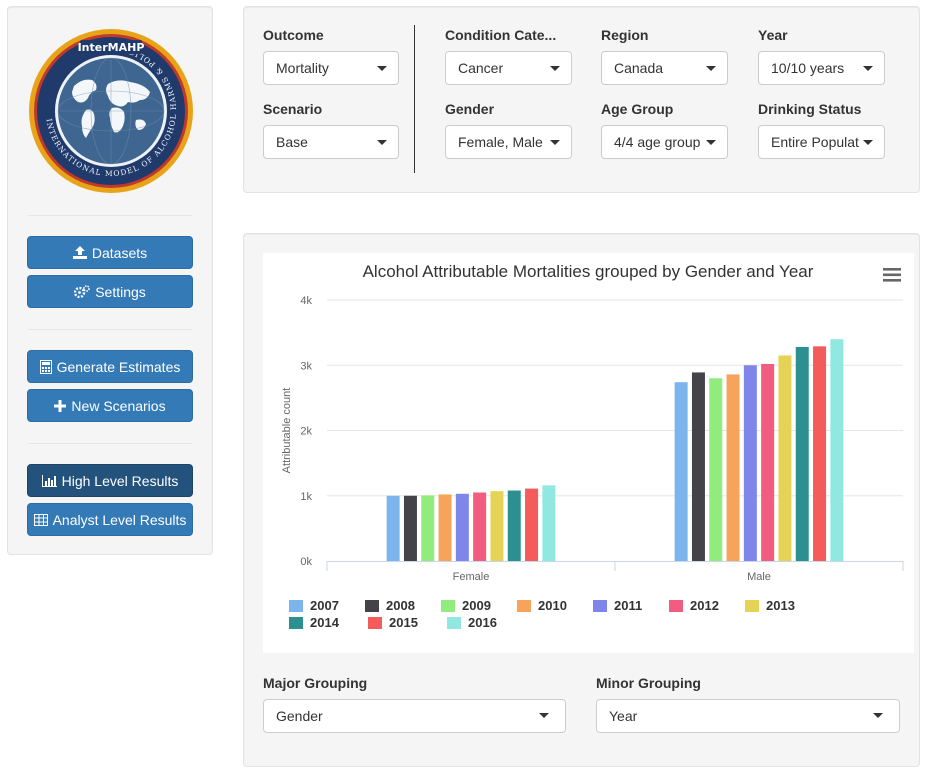 Image resolution: width=927 pixels, height=776 pixels. Describe the element at coordinates (110, 405) in the screenshot. I see `new-scenarios-button: New Scenarios` at that location.